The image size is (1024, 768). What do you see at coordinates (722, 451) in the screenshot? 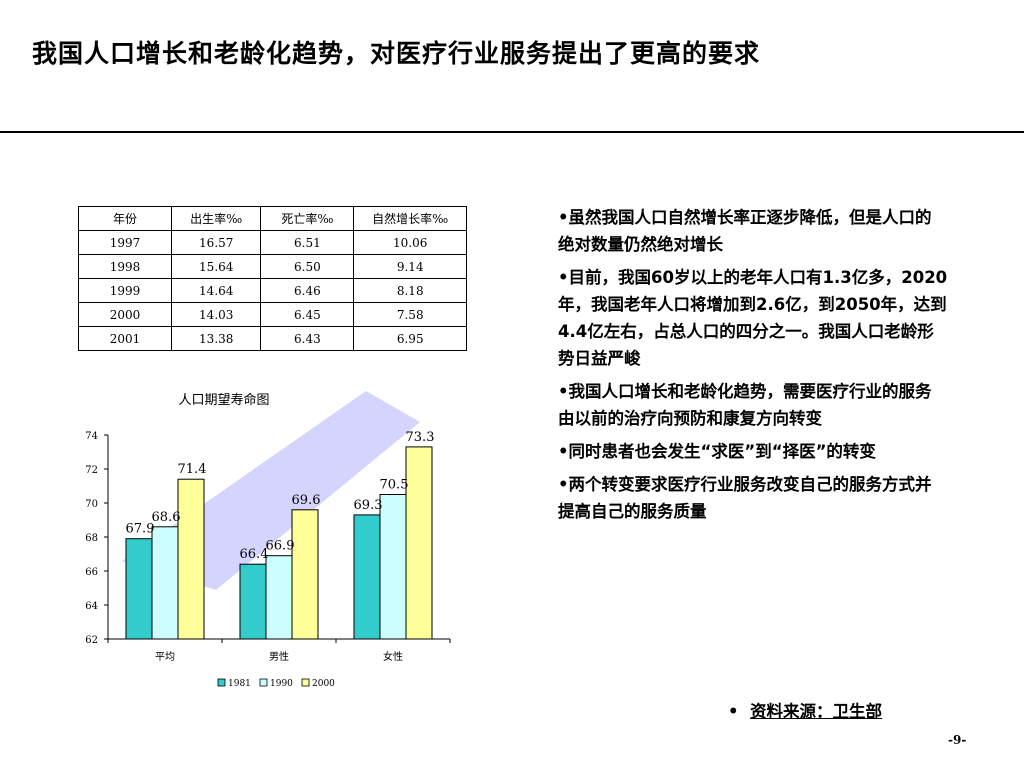
I see `bullet-text: 同时患者也会发生“求医”到“择医”的转变` at bounding box center [722, 451].